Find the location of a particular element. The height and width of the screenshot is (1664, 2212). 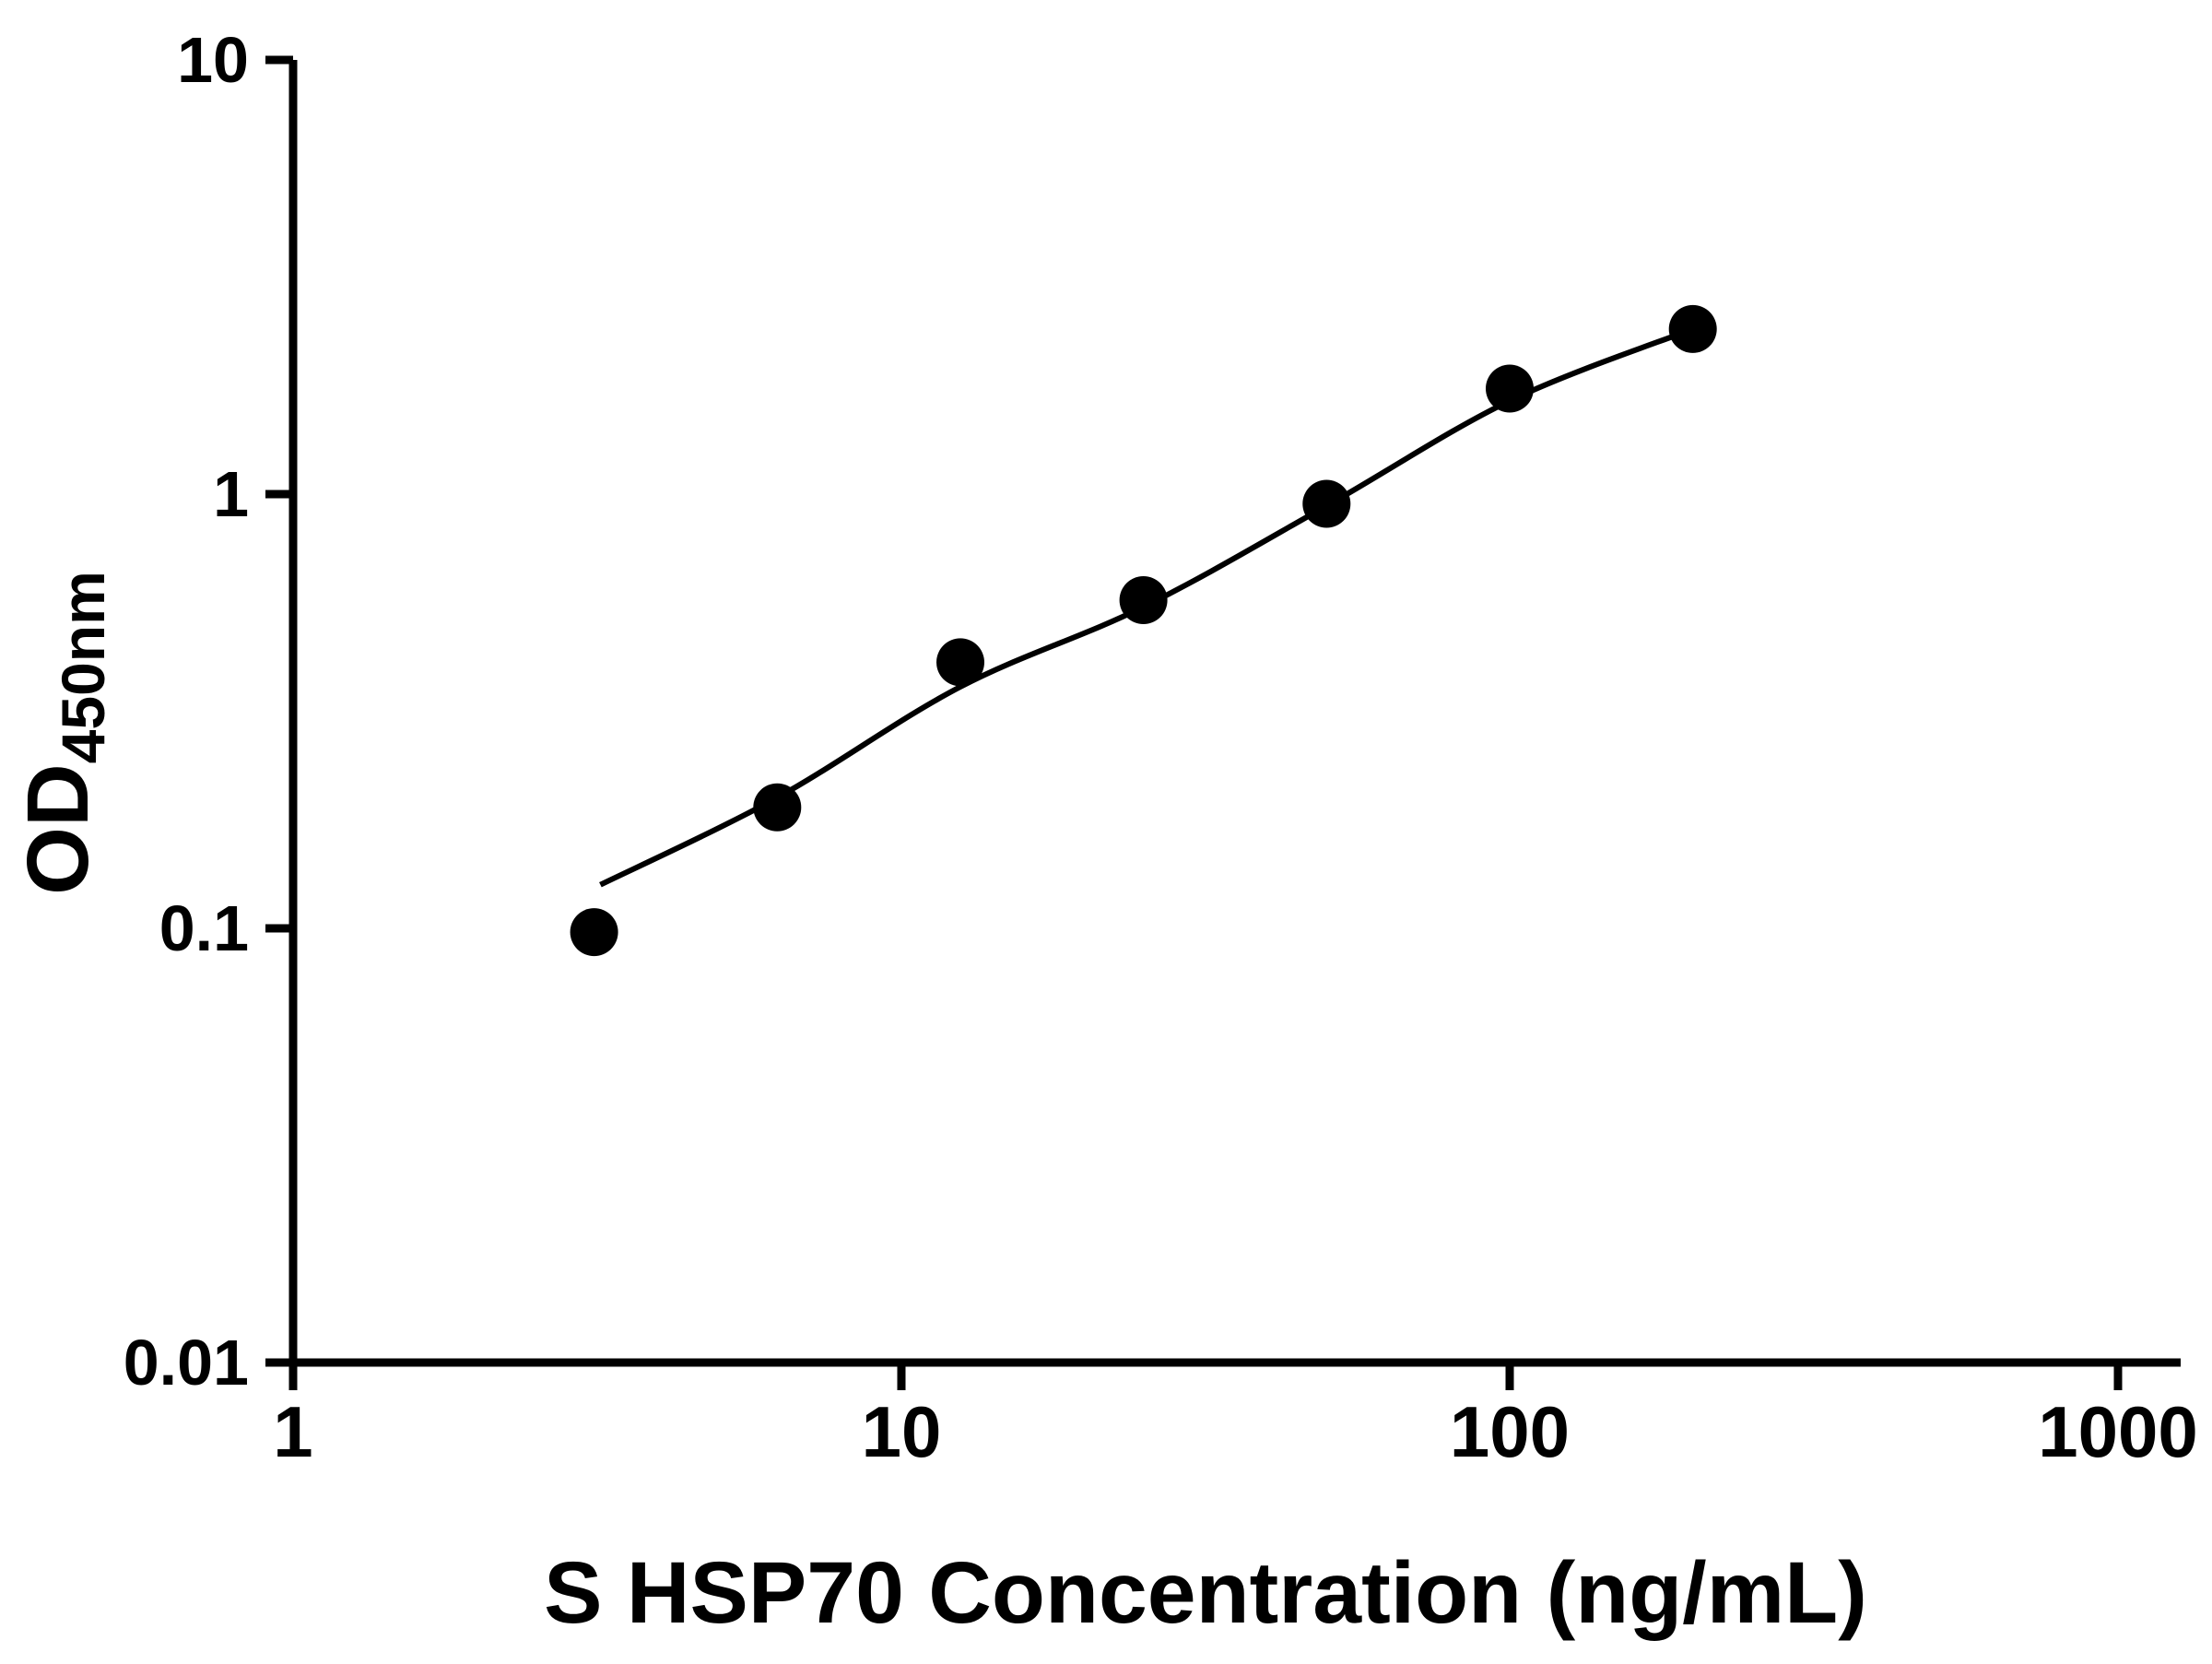

y-tick-label: 10 is located at coordinates (213, 60).